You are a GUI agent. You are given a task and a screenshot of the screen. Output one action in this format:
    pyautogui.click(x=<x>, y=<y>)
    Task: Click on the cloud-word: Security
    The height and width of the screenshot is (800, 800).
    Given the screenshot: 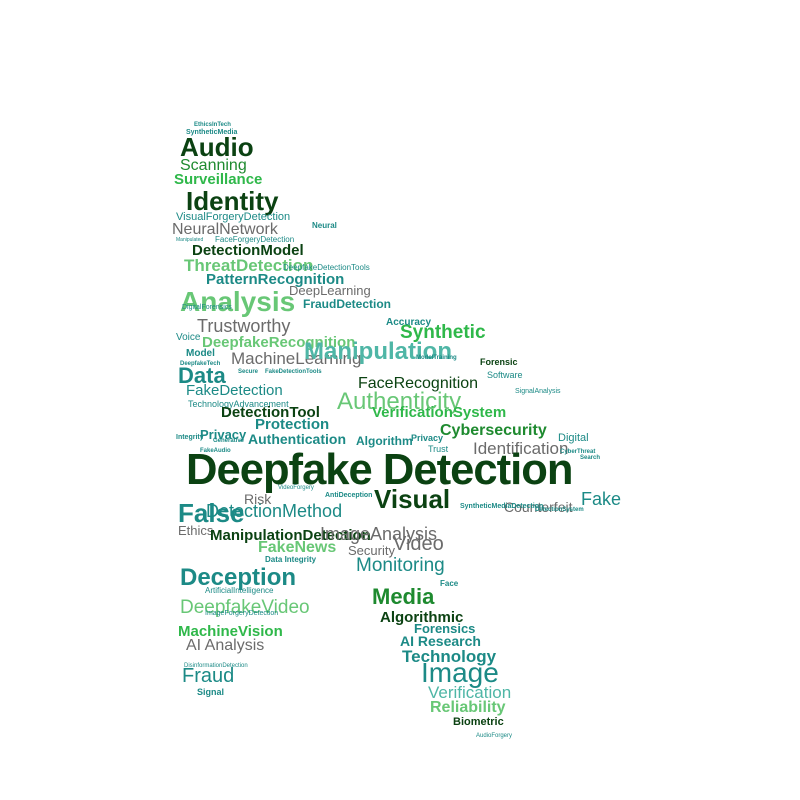 What is the action you would take?
    pyautogui.click(x=371, y=550)
    